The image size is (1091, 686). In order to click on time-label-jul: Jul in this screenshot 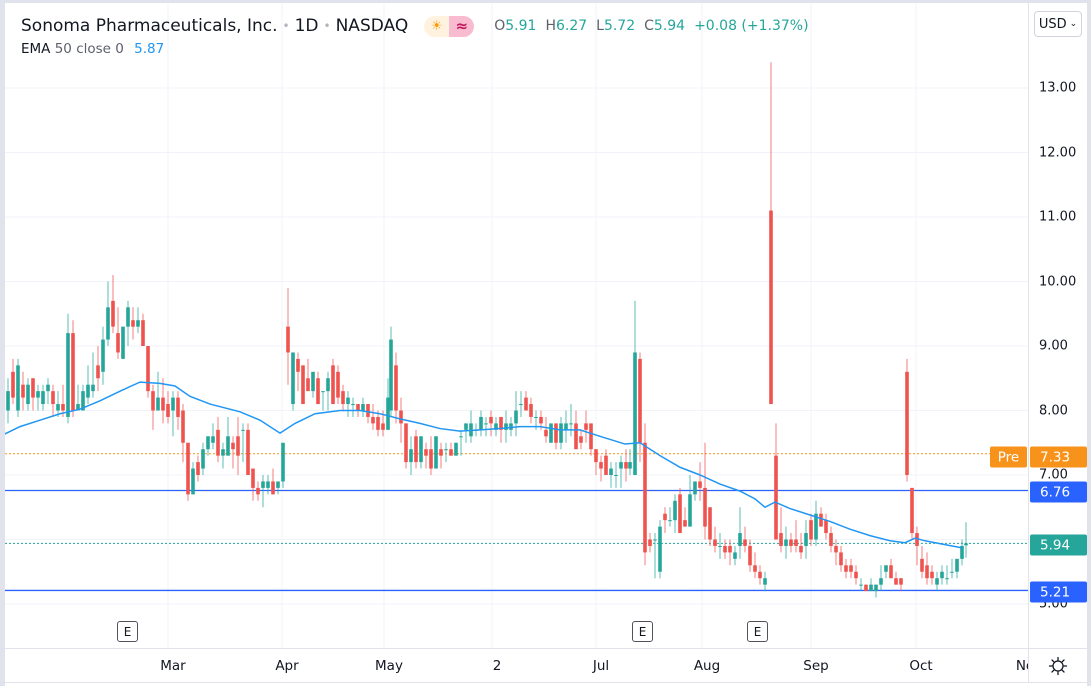, I will do `click(601, 666)`.